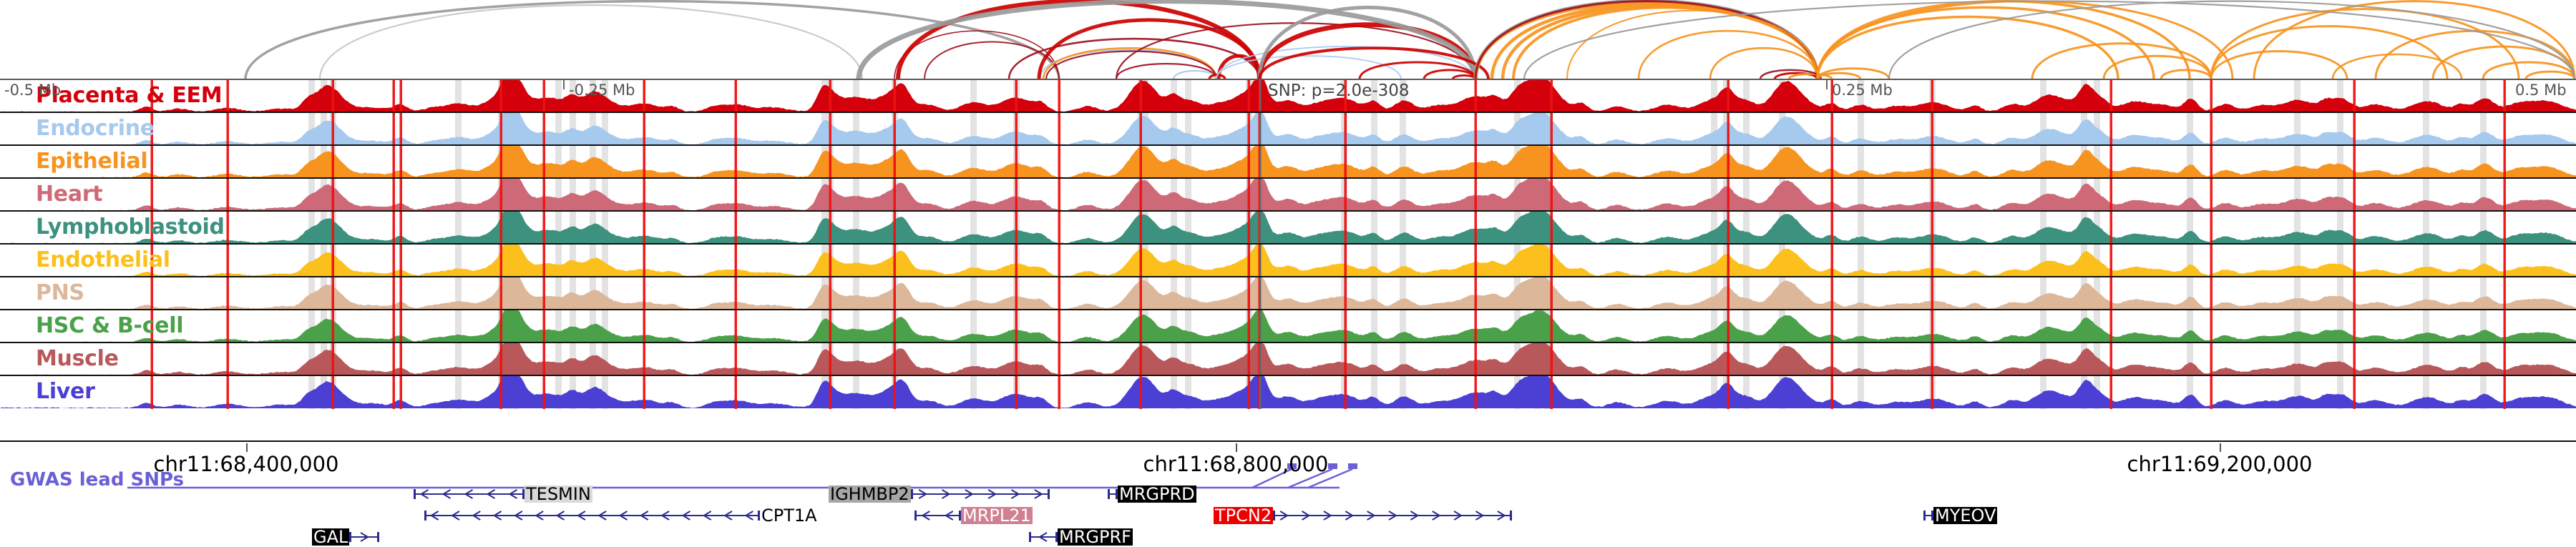  What do you see at coordinates (2541, 91) in the screenshot?
I see `ruler-label-3: 0.5 Mb` at bounding box center [2541, 91].